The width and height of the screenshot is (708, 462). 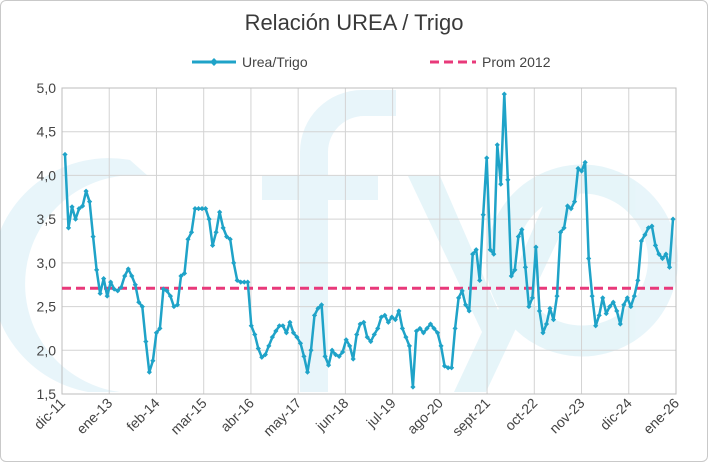 I want to click on x-tick-label: ene-13, so click(x=94, y=416).